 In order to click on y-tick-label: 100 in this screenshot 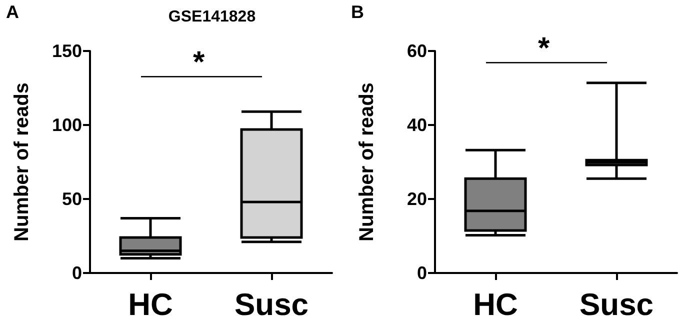, I will do `click(67, 125)`.